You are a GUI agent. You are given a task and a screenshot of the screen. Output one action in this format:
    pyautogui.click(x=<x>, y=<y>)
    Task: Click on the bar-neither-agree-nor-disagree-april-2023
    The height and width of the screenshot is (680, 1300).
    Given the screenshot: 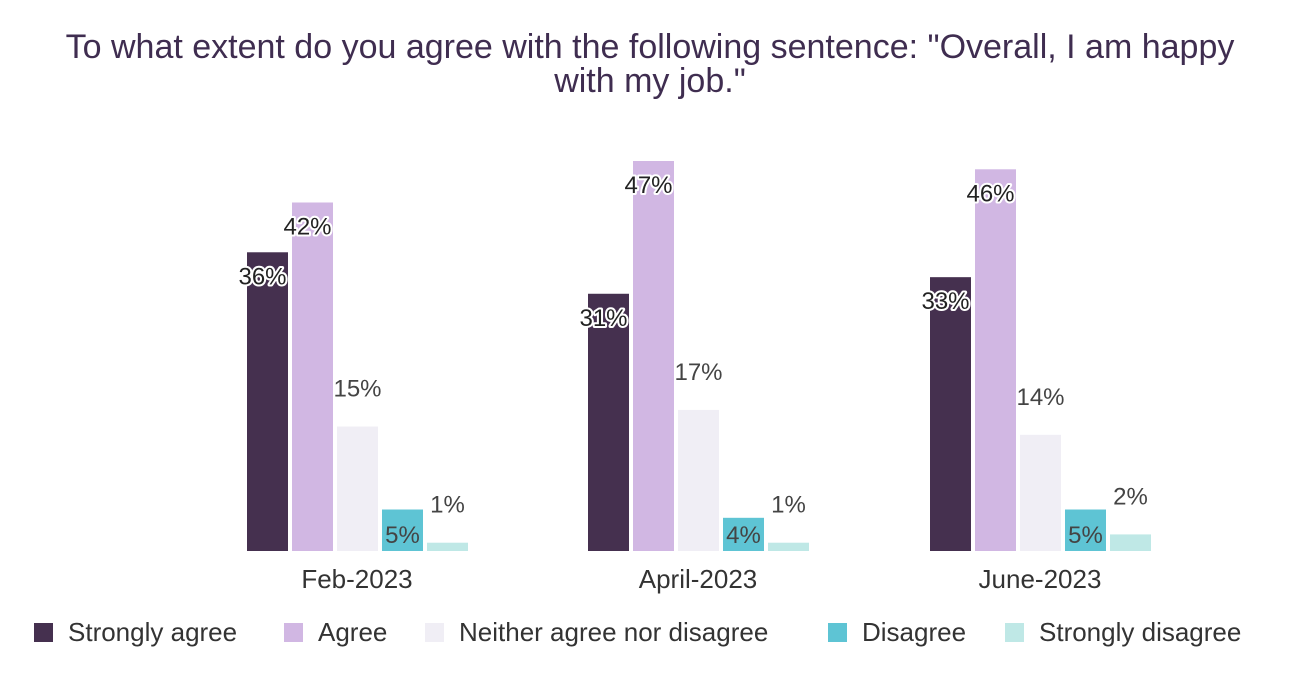 What is the action you would take?
    pyautogui.click(x=698, y=480)
    